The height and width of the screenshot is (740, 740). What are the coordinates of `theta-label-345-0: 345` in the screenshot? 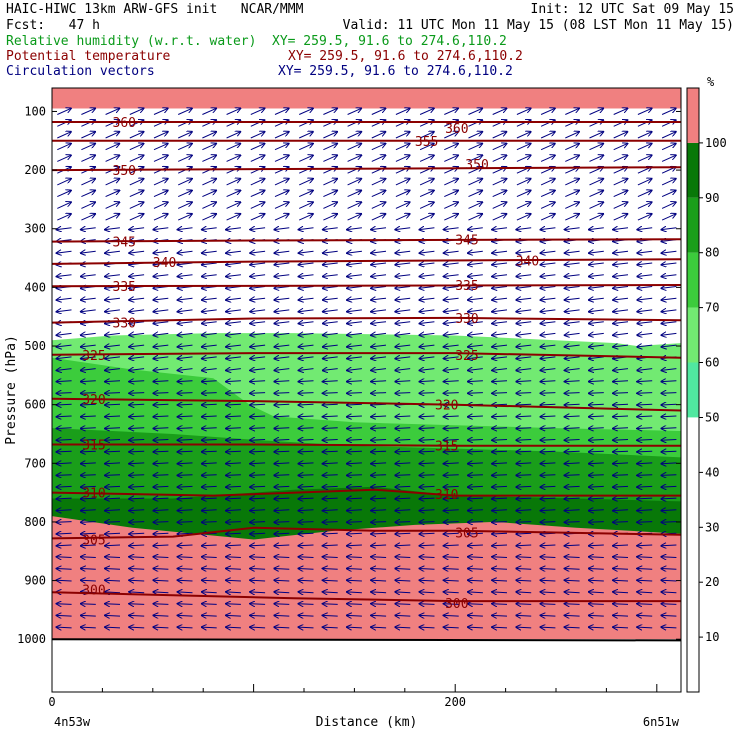 It's located at (124, 243).